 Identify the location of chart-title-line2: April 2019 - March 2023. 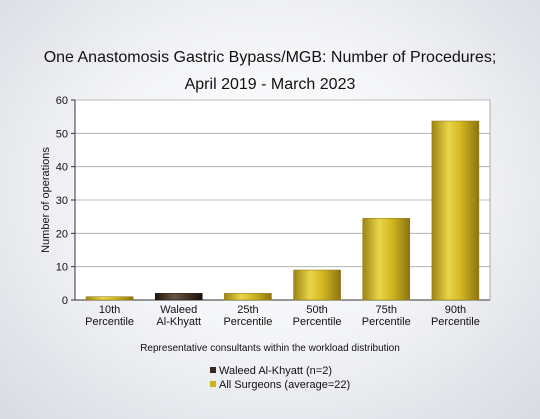
(270, 84).